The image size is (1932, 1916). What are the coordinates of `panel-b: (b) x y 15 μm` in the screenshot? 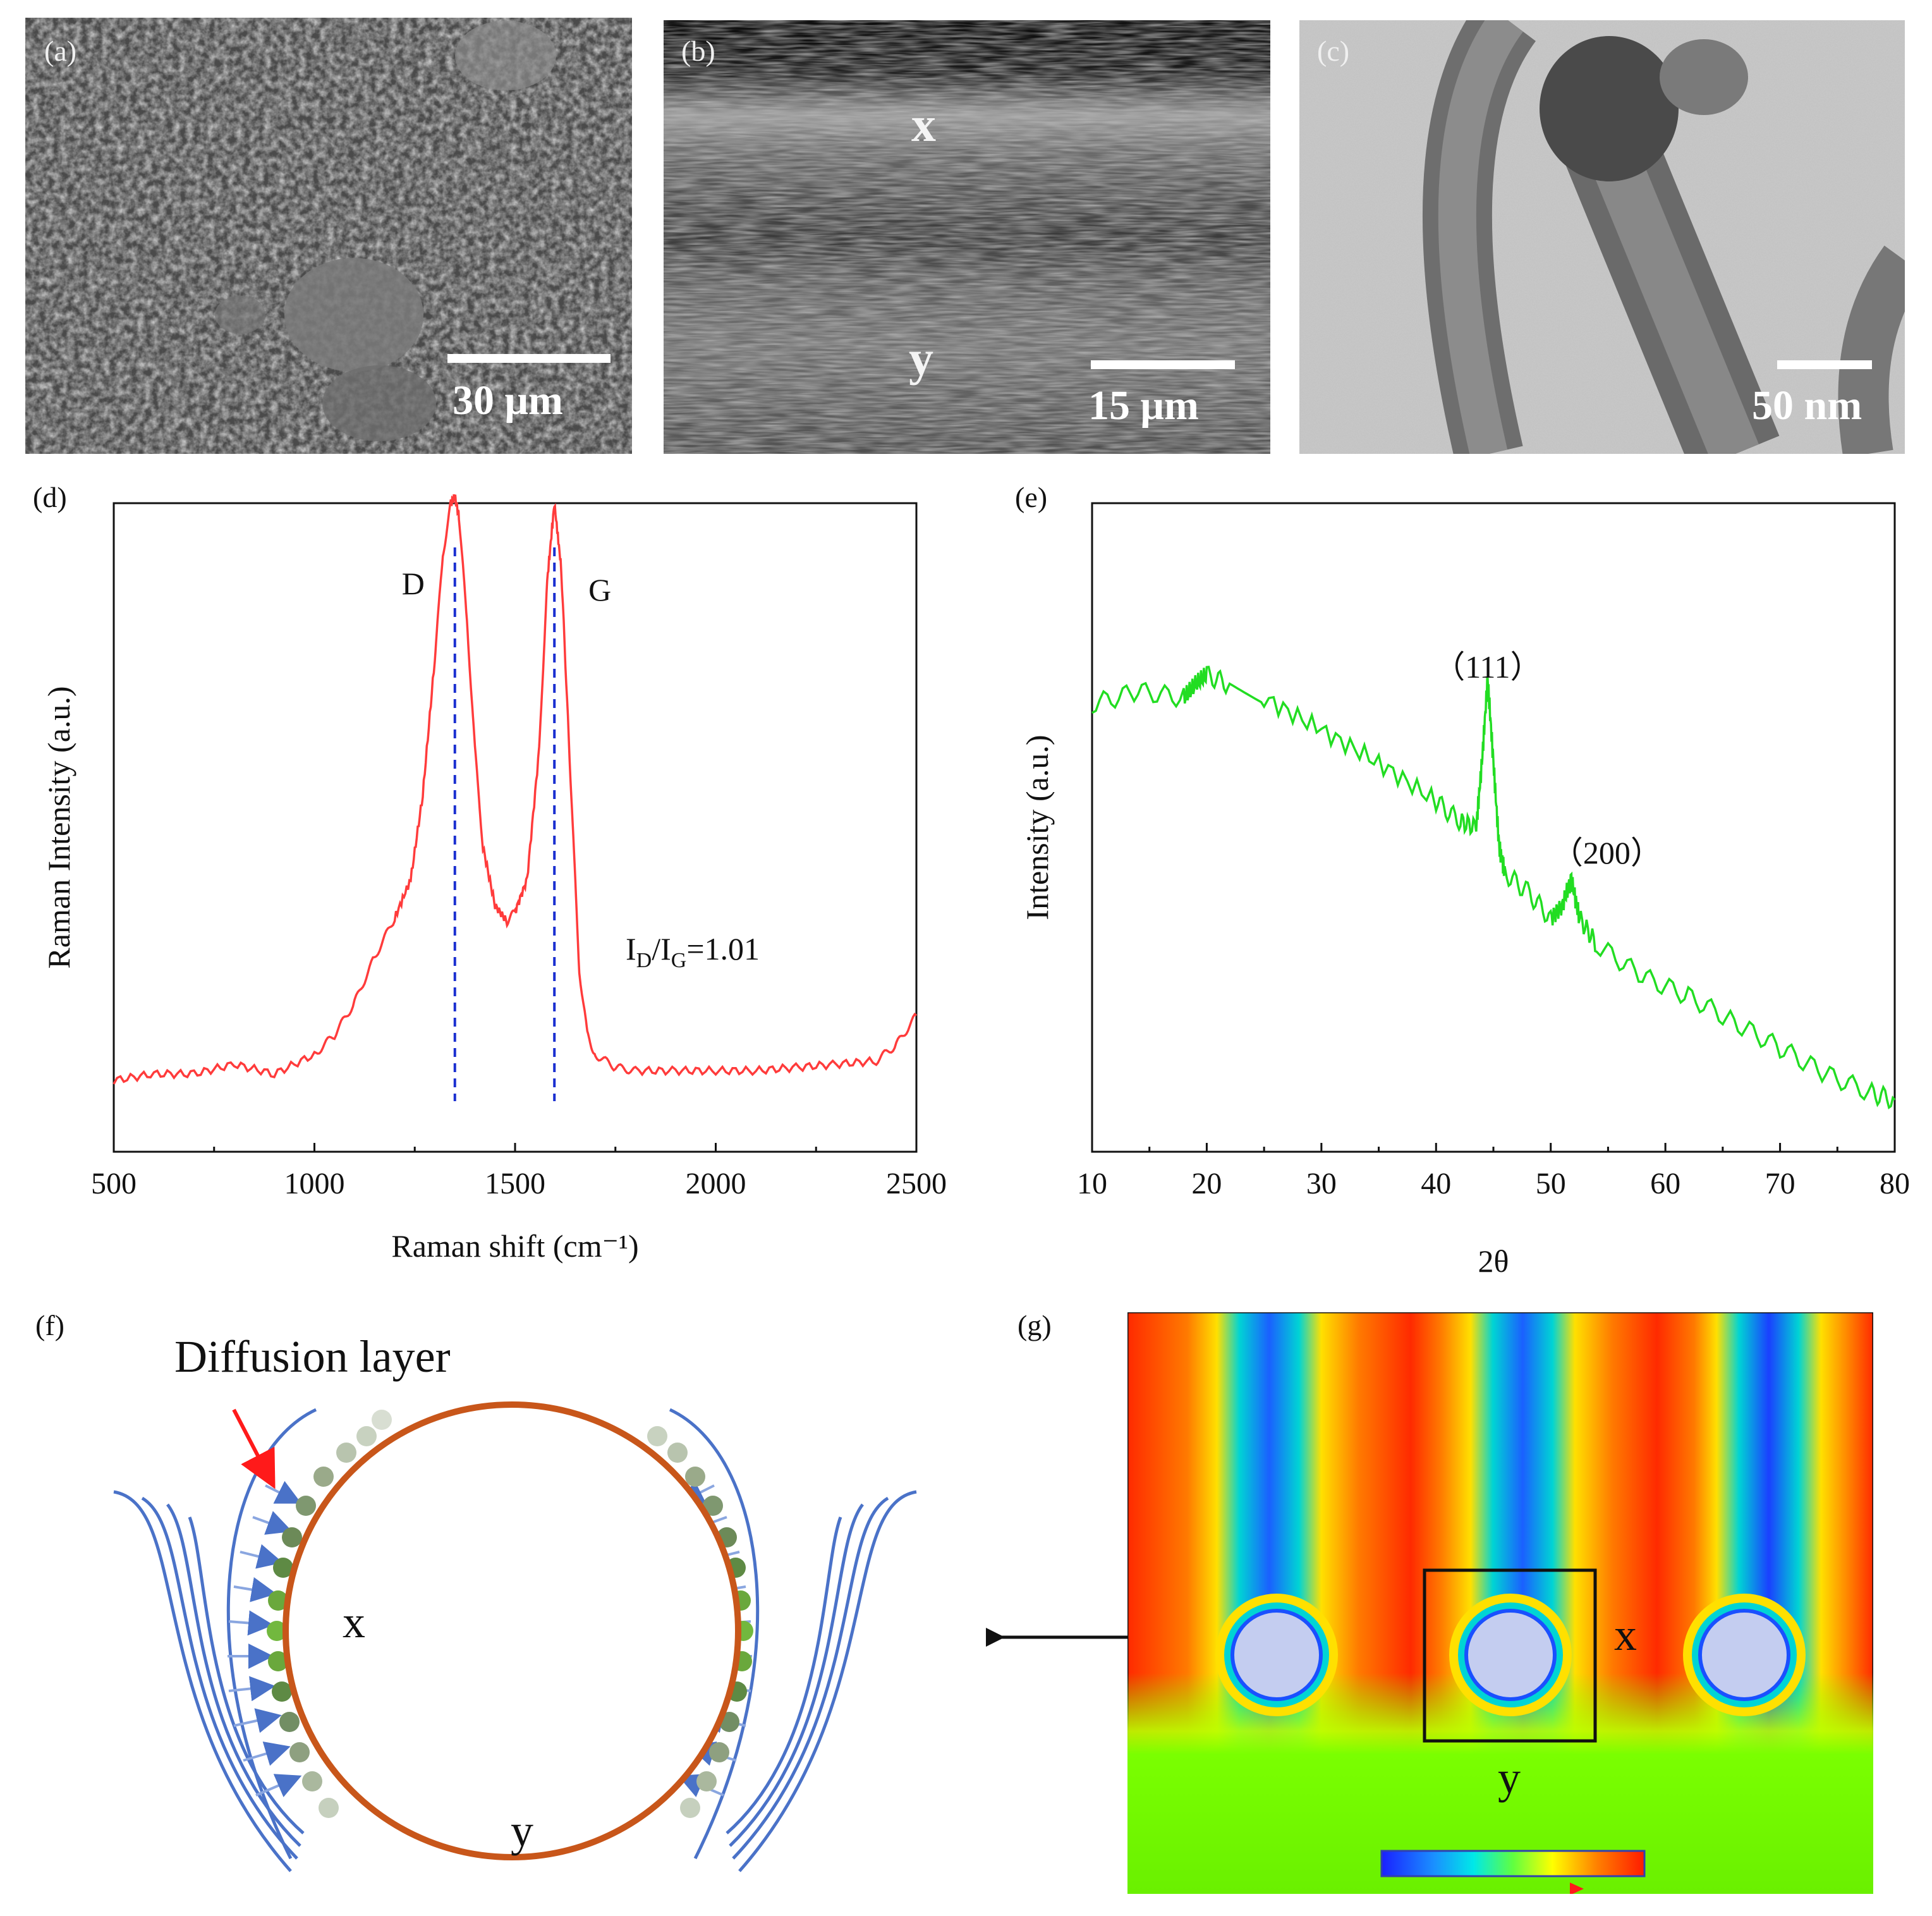 It's located at (967, 237).